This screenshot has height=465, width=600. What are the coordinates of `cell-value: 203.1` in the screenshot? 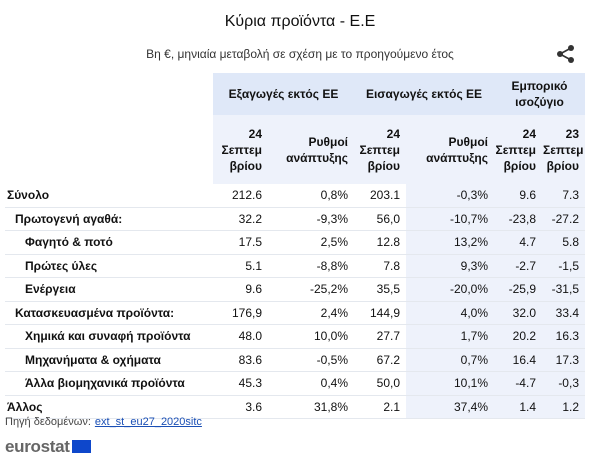 It's located at (380, 196).